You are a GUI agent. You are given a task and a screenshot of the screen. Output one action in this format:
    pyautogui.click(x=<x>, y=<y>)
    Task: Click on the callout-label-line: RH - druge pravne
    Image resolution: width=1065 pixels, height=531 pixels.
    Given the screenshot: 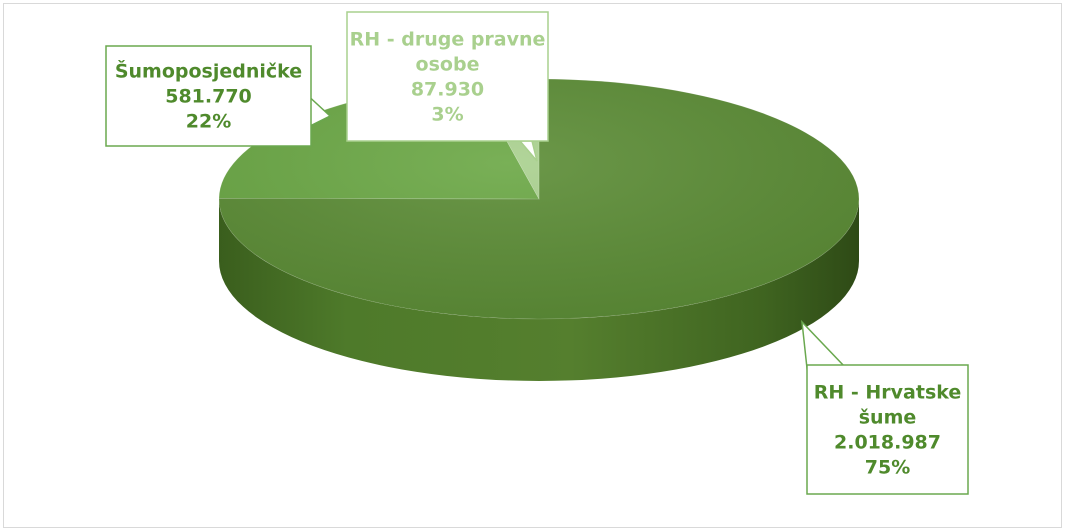 What is the action you would take?
    pyautogui.click(x=448, y=40)
    